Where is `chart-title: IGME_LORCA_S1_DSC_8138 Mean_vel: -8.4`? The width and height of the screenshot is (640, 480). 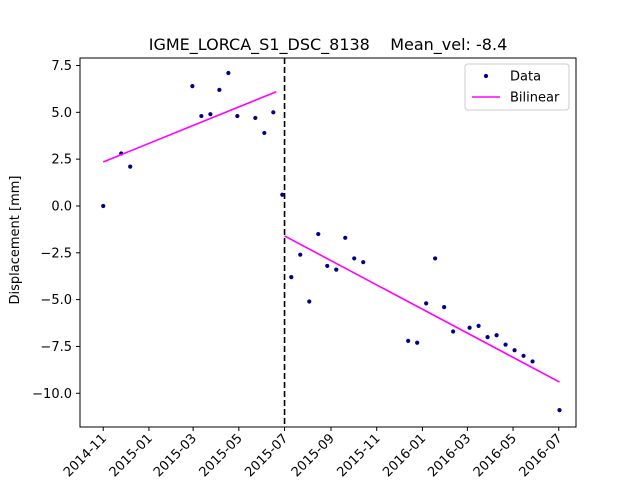
chart-title: IGME_LORCA_S1_DSC_8138 Mean_vel: -8.4 is located at coordinates (328, 45).